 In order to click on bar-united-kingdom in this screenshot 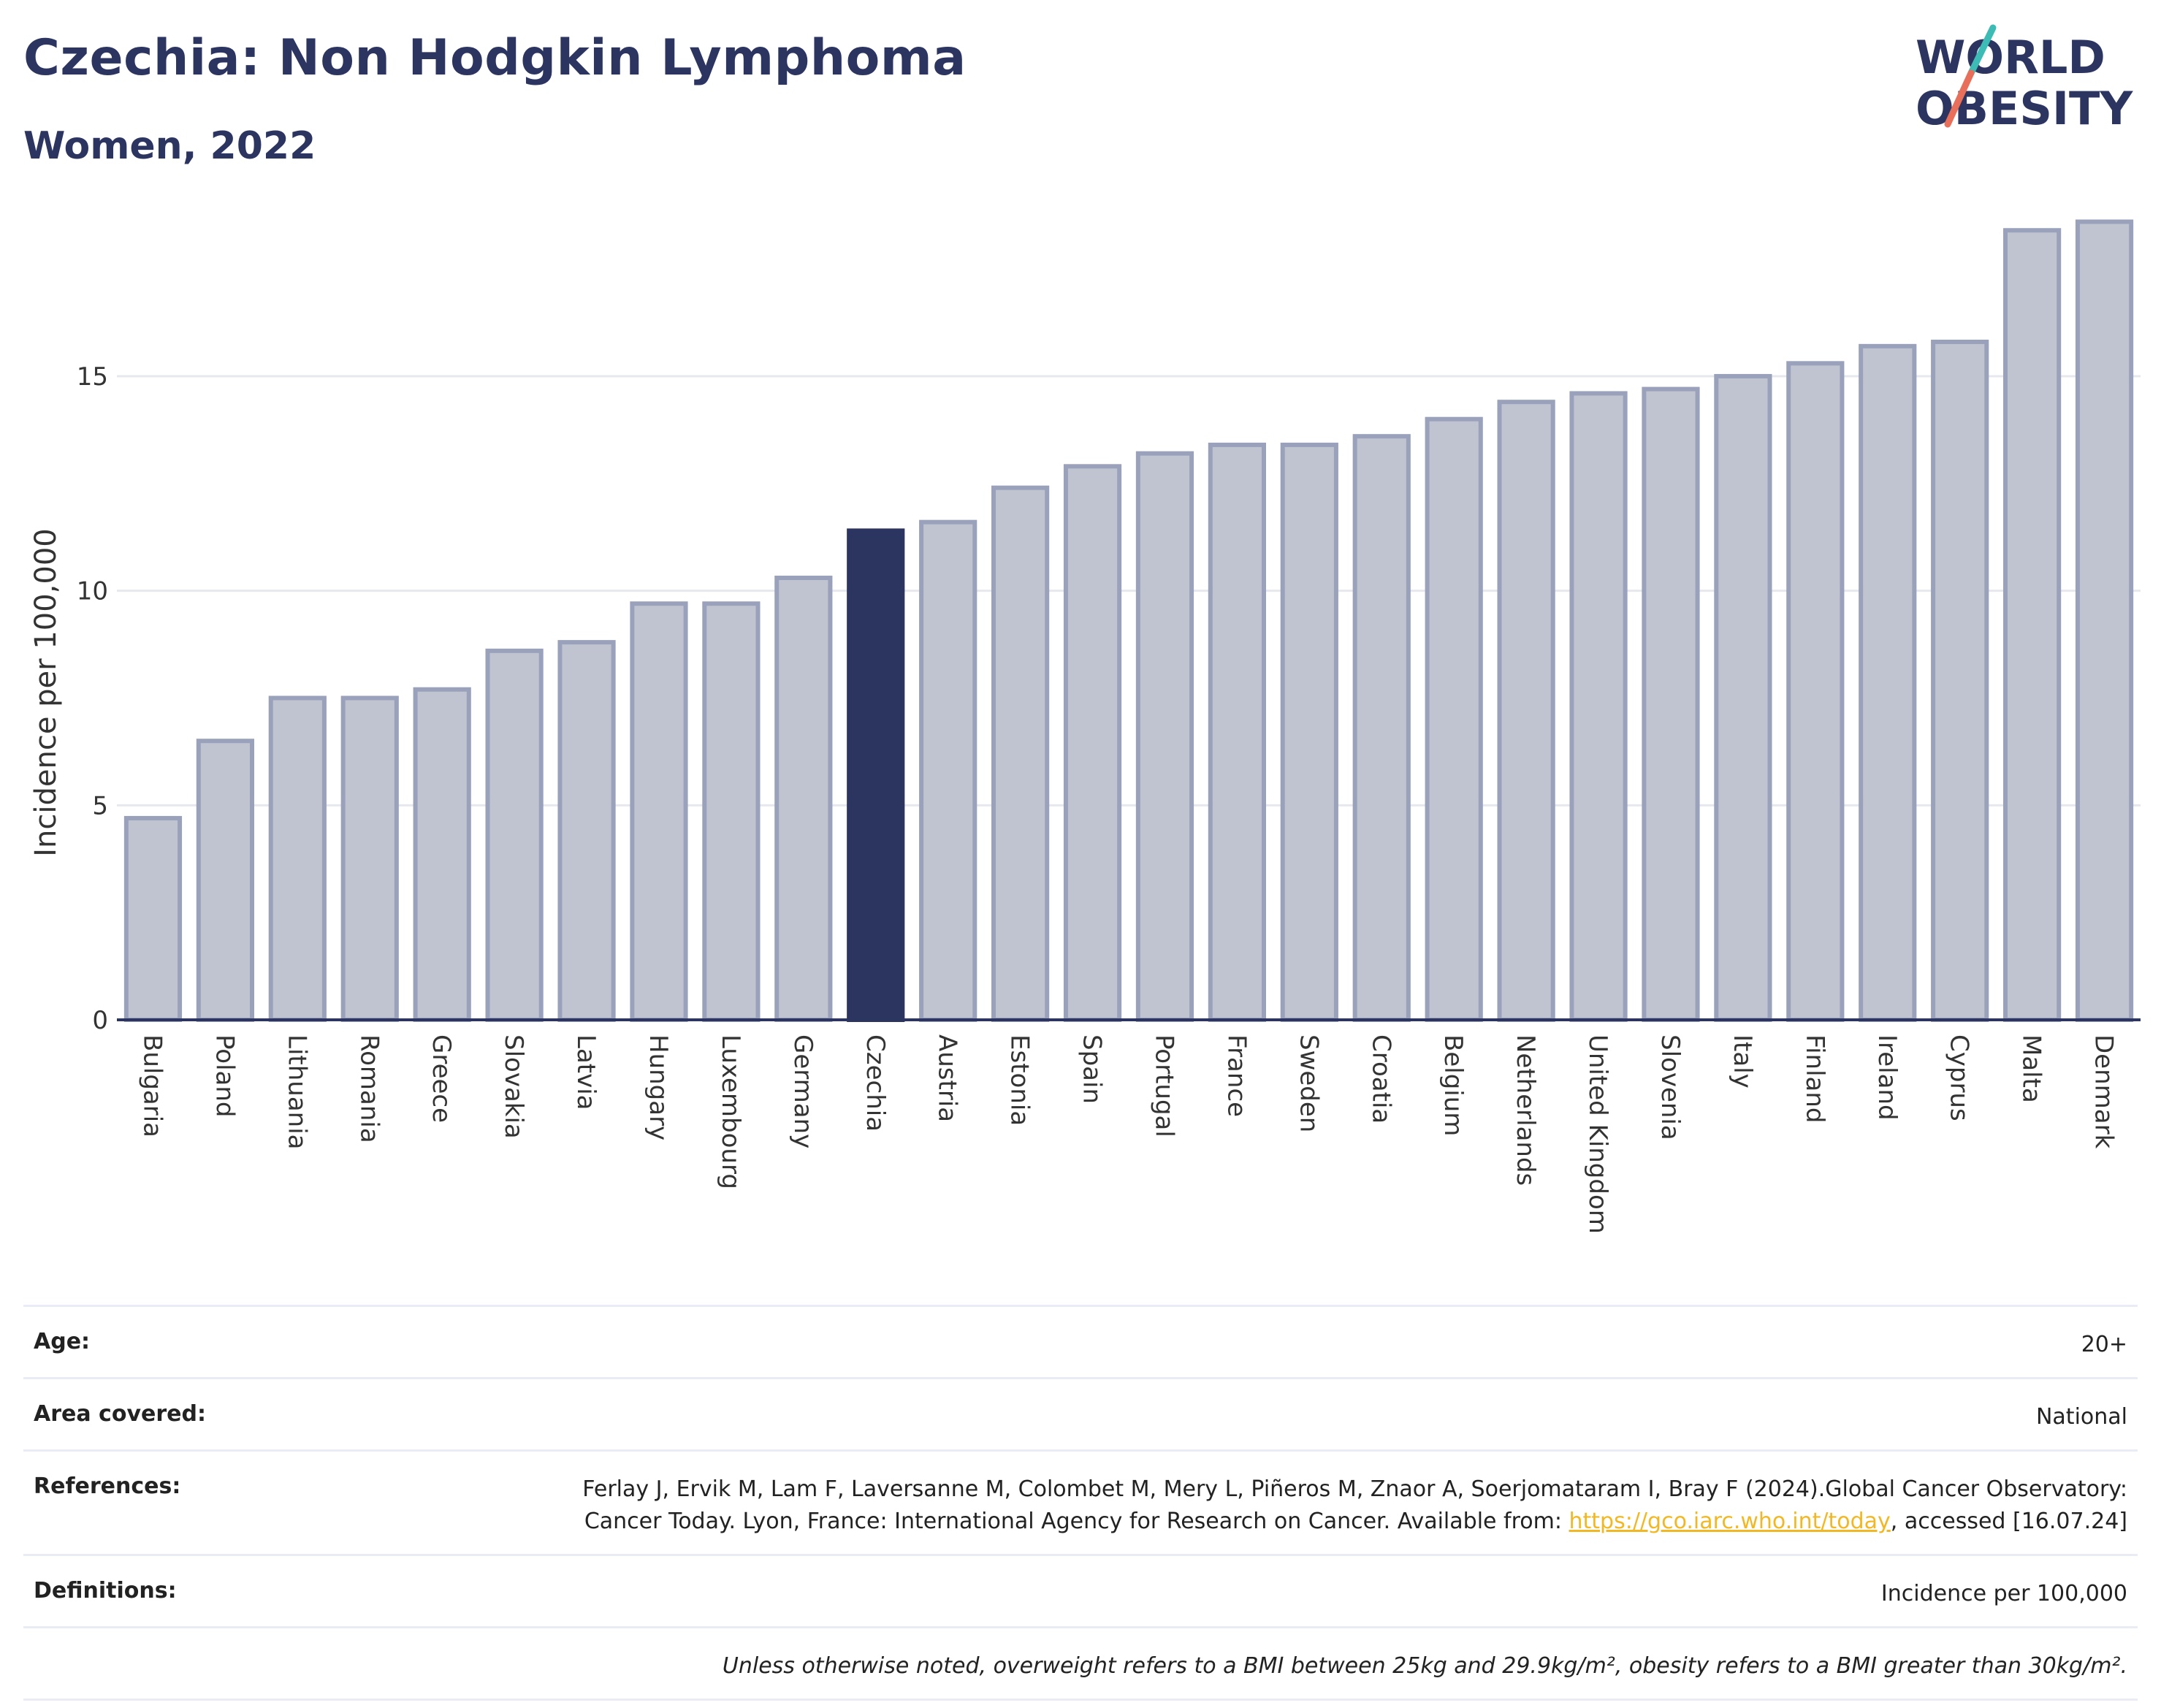, I will do `click(1598, 707)`.